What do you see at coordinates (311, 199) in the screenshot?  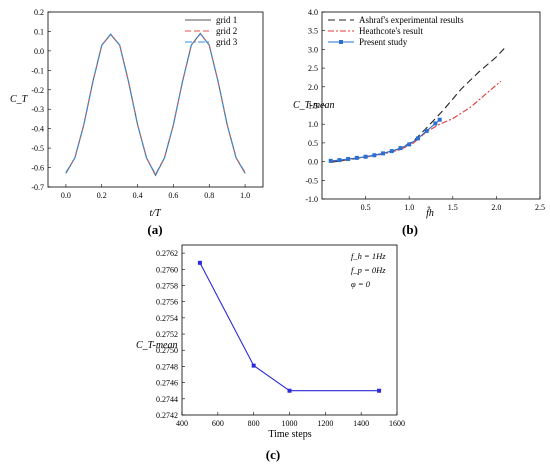 I see `y-tick-label: -1.0` at bounding box center [311, 199].